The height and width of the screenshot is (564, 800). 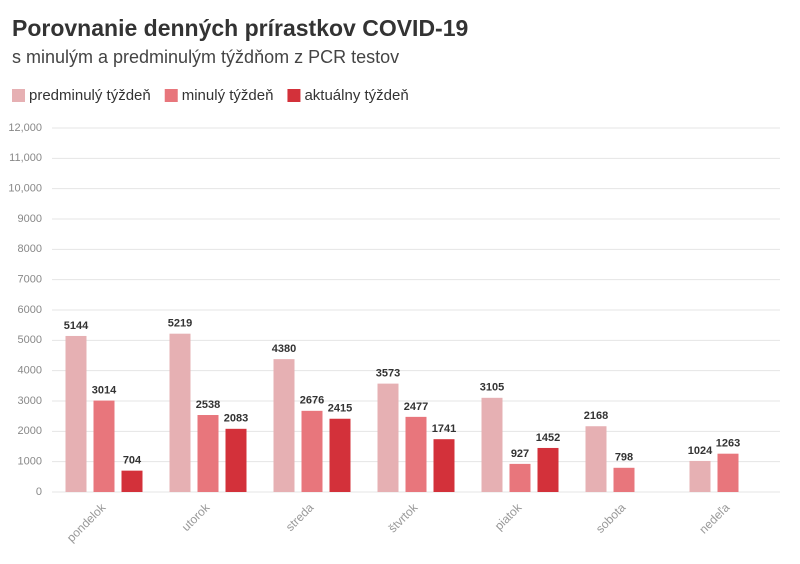 I want to click on value-label: 3105, so click(x=492, y=388).